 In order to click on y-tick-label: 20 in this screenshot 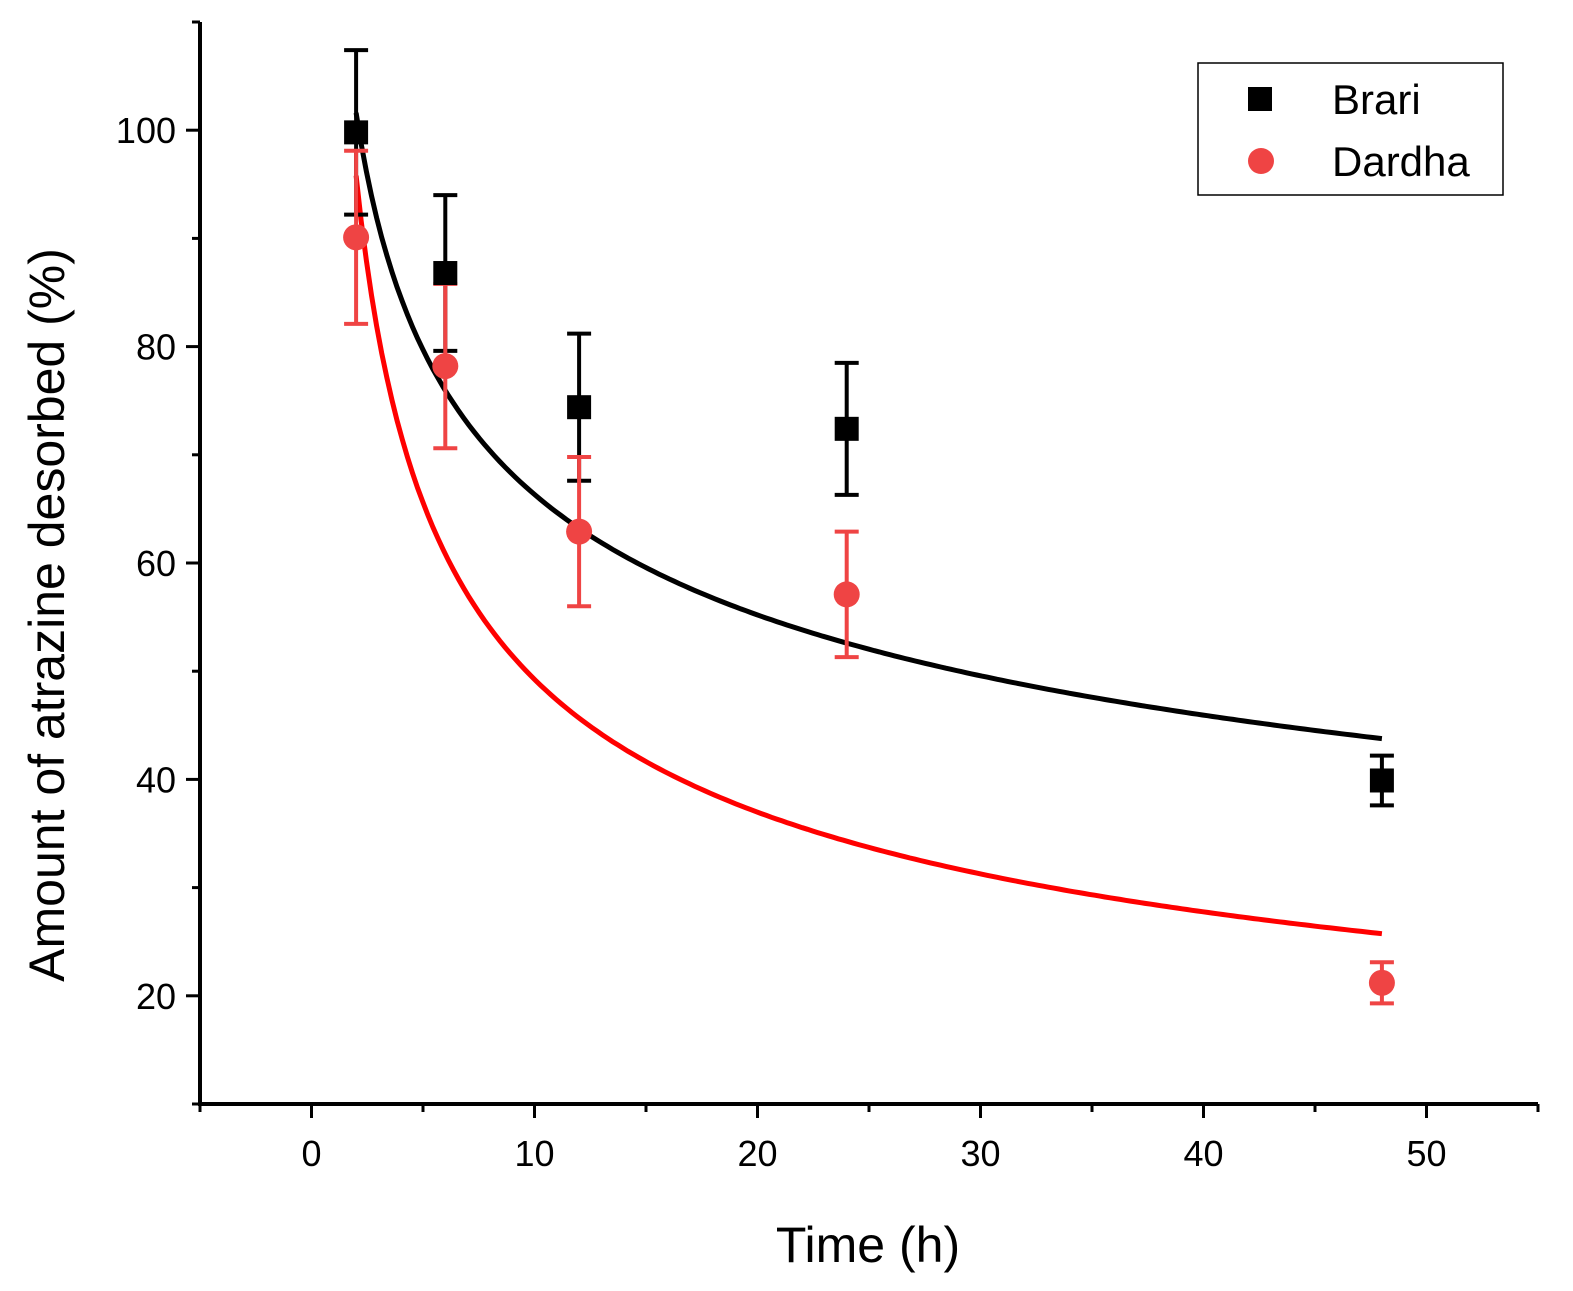, I will do `click(156, 996)`.